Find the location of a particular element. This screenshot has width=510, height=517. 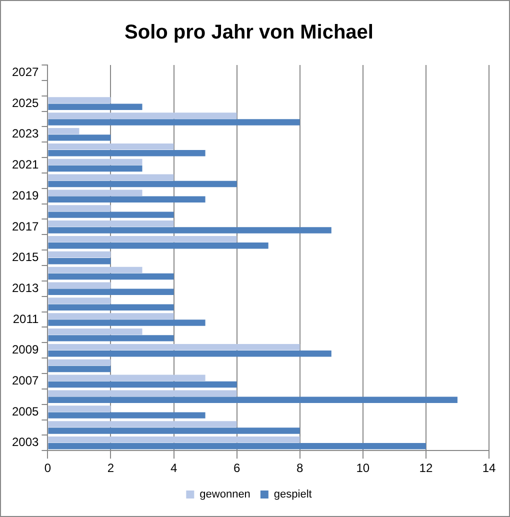

y-tick-label: 2009 is located at coordinates (26, 349).